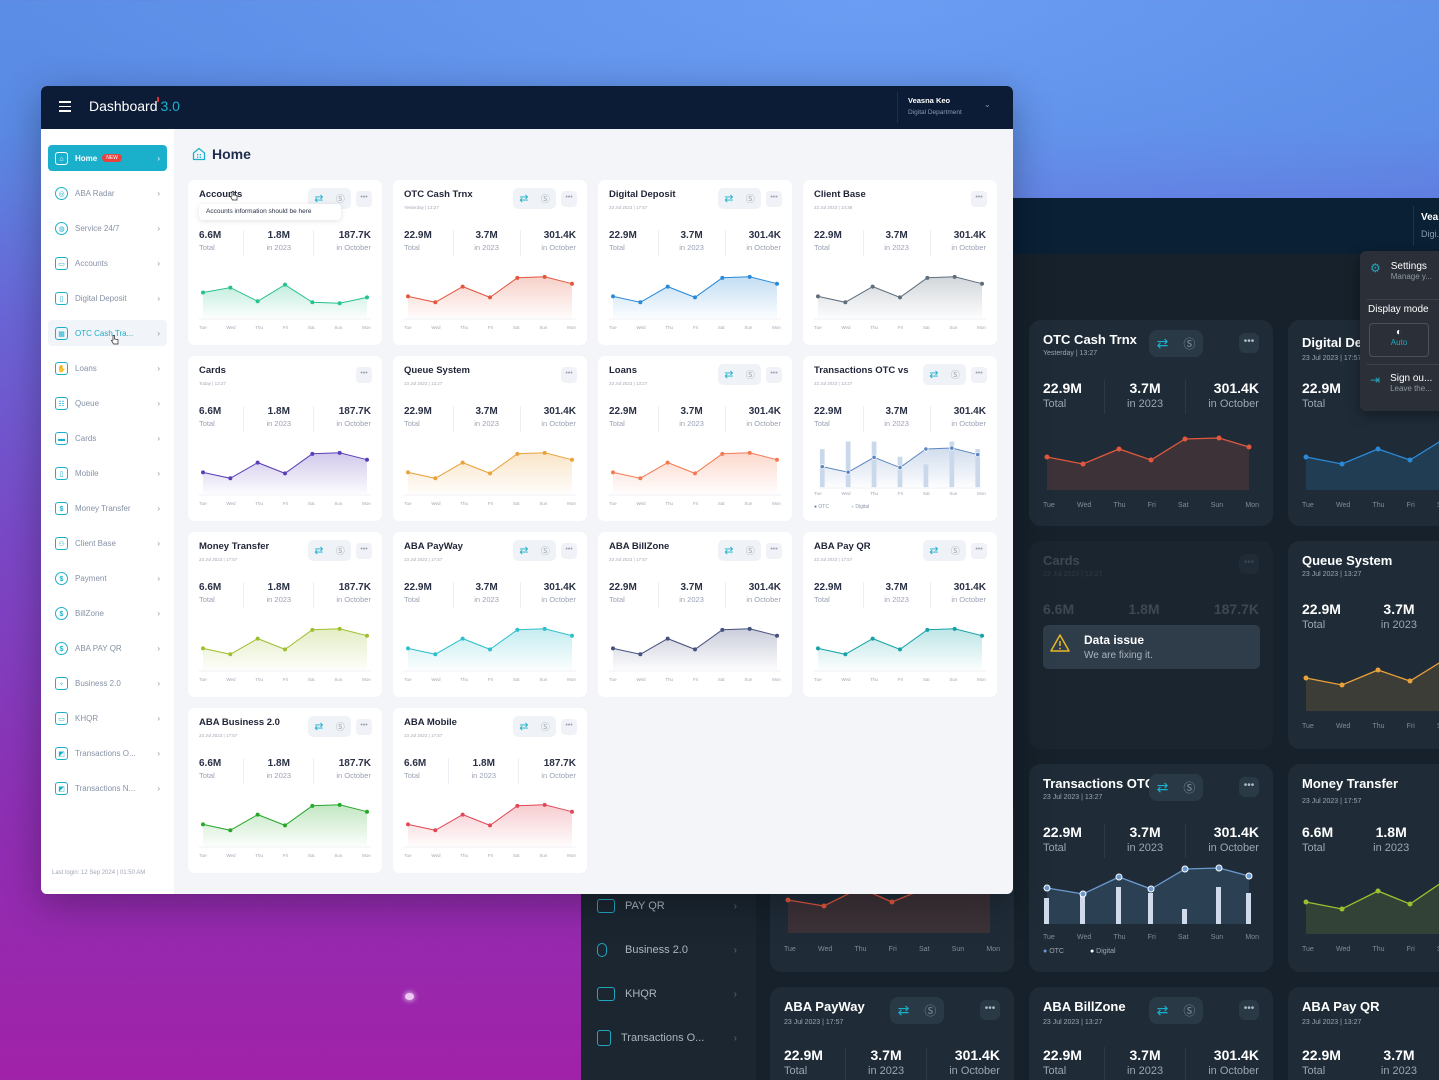 This screenshot has width=1439, height=1080. What do you see at coordinates (987, 104) in the screenshot?
I see `chevron-down-icon: ⌄` at bounding box center [987, 104].